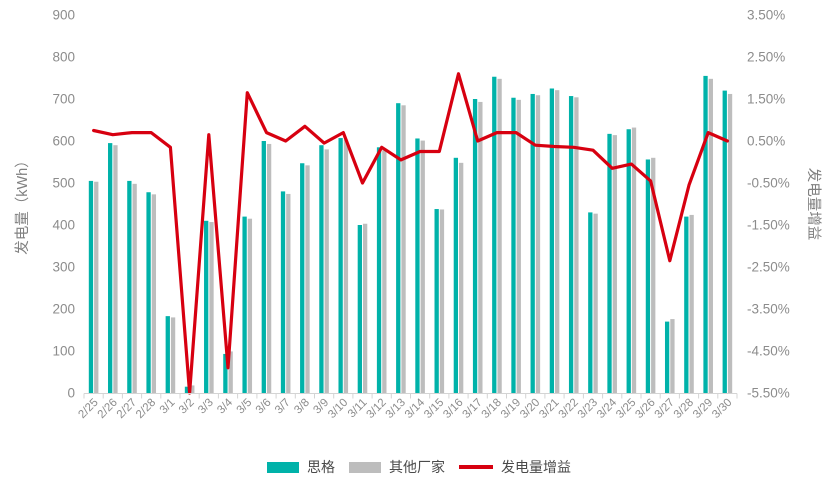 Image resolution: width=838 pixels, height=493 pixels. Describe the element at coordinates (461, 277) in the screenshot. I see `bar-other-3/16` at that location.